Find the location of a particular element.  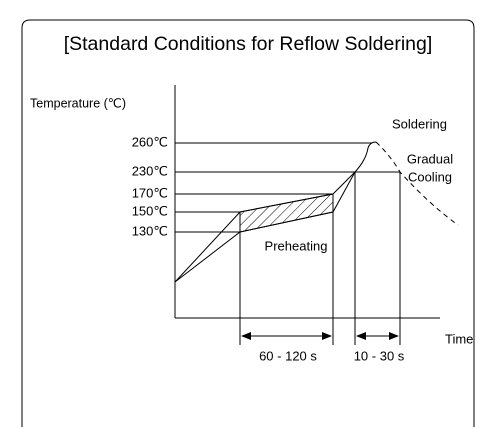

duration-label: 10 - 30 s is located at coordinates (379, 355).